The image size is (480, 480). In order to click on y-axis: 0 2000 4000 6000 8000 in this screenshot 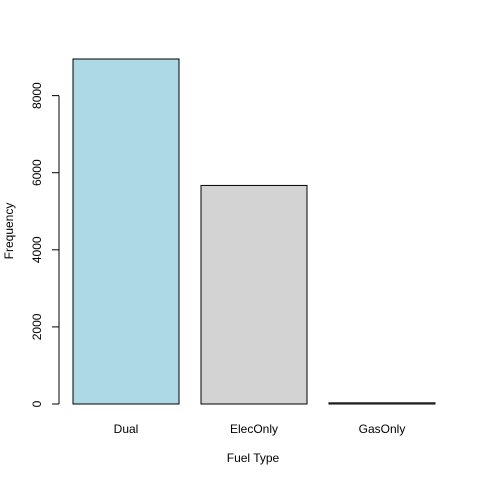, I will do `click(45, 244)`.